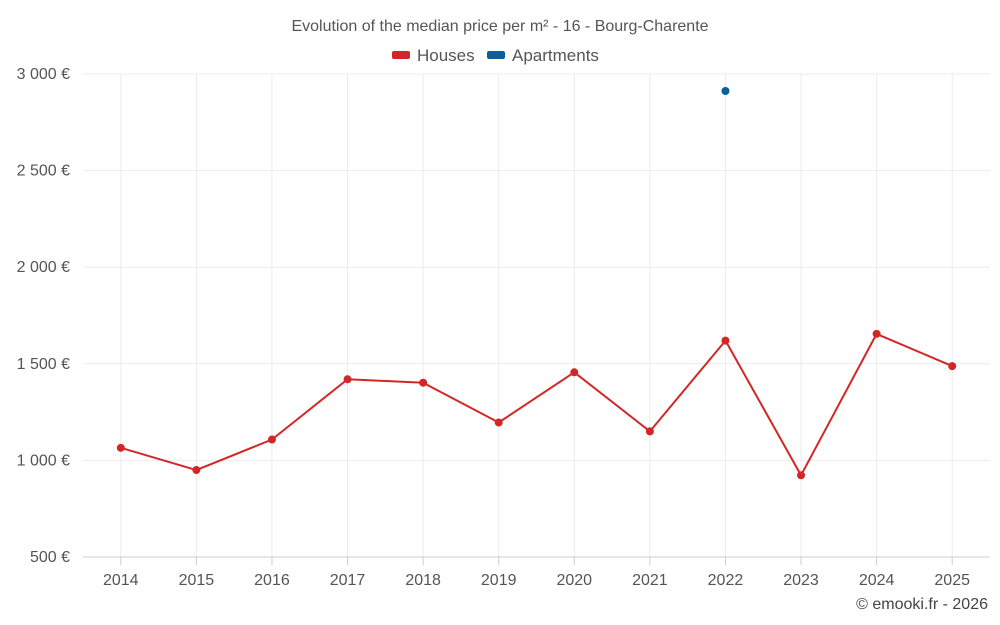 The width and height of the screenshot is (1000, 625). Describe the element at coordinates (499, 580) in the screenshot. I see `x-tick-label: 2019` at that location.